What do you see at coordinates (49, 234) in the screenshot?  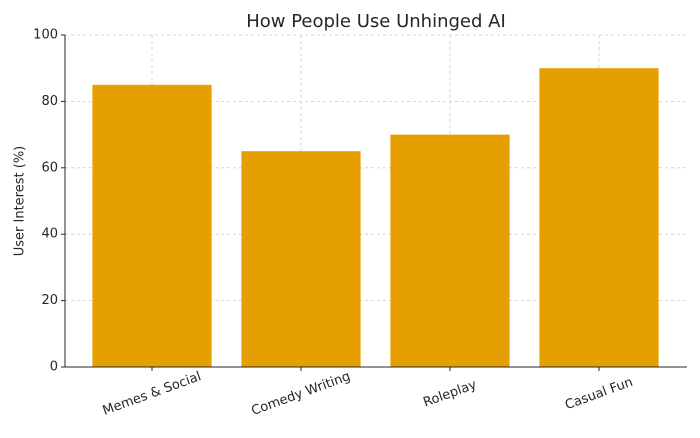 I see `y-tick-label: 40` at bounding box center [49, 234].